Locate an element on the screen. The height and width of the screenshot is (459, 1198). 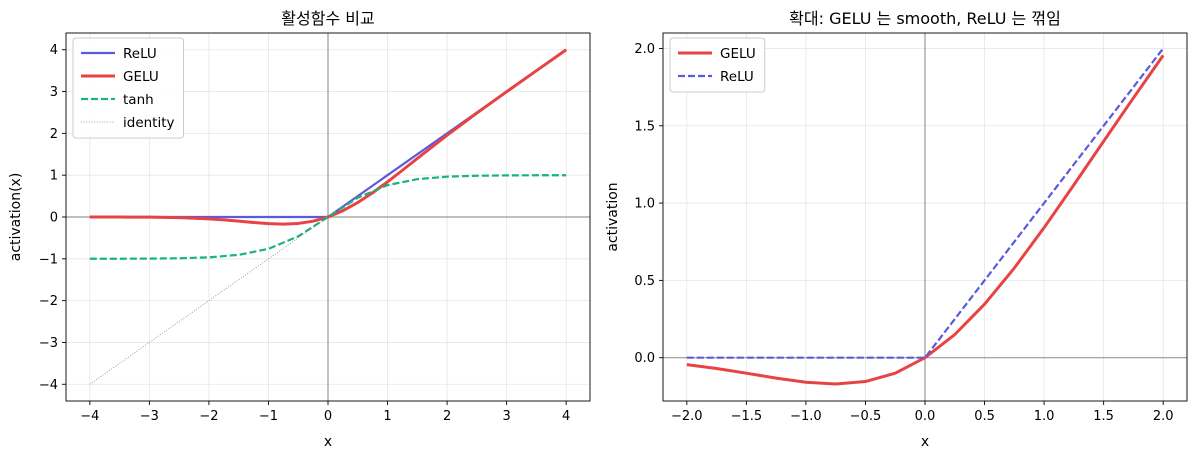
x-tick-label: 0 is located at coordinates (328, 416).